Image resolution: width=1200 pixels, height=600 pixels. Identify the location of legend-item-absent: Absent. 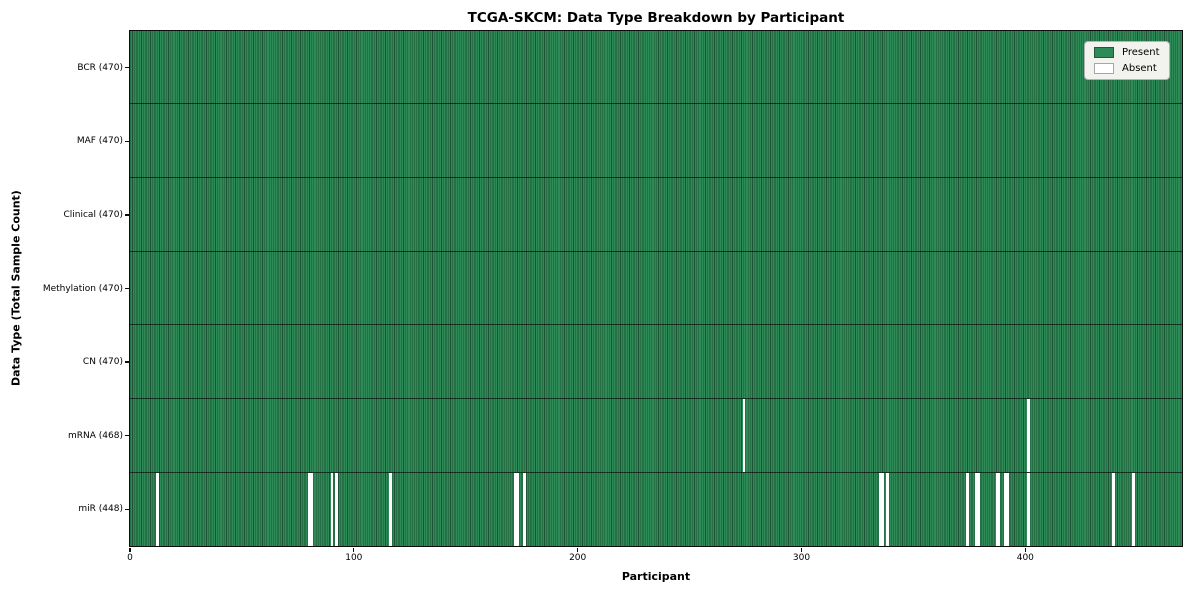
(1127, 68).